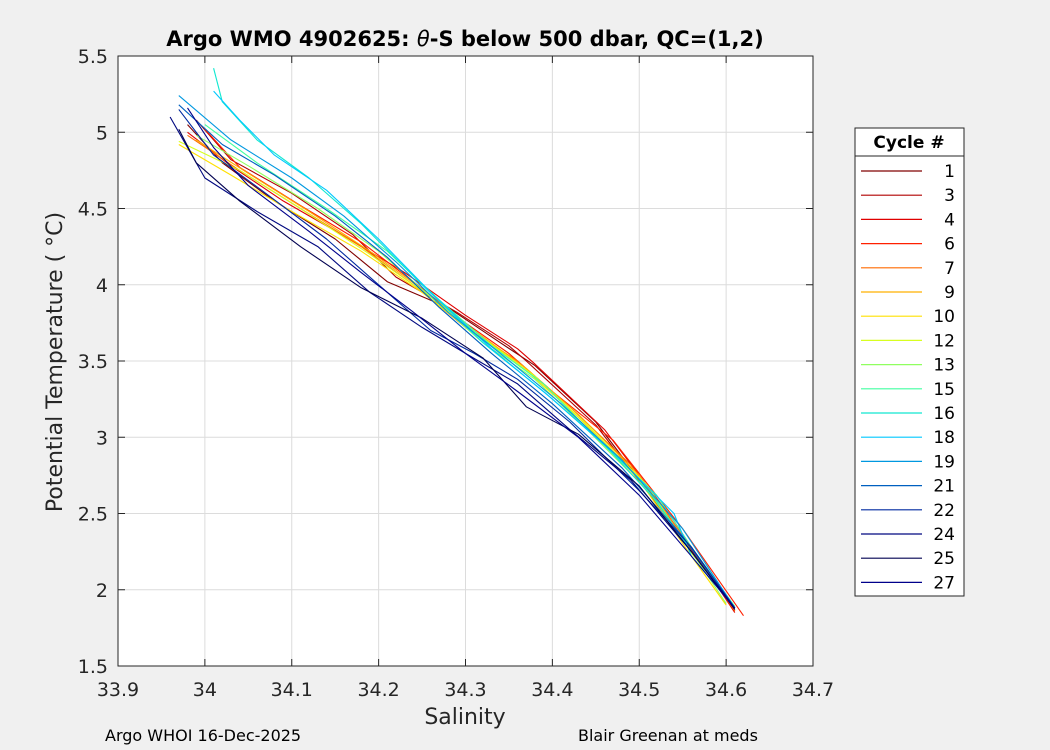 The image size is (1050, 750). I want to click on legend-label-cycle-7: 7, so click(949, 269).